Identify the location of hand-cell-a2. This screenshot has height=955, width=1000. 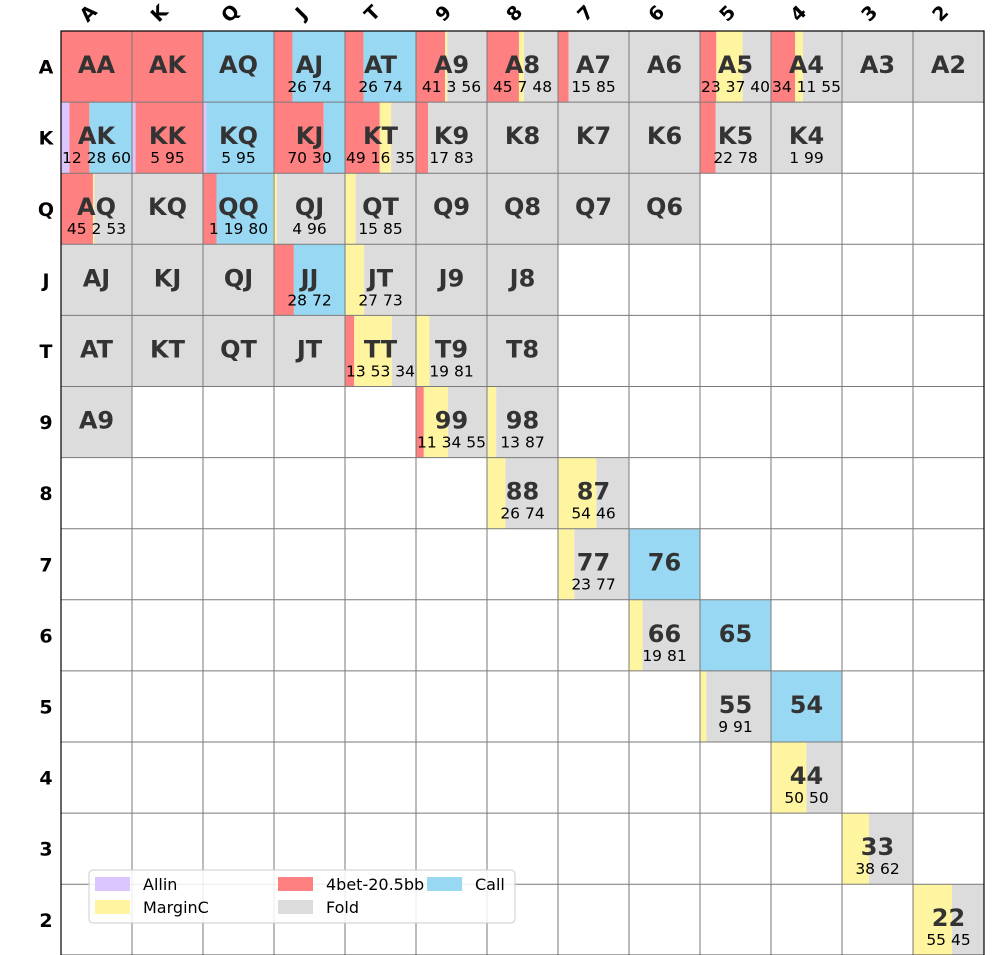
(948, 67).